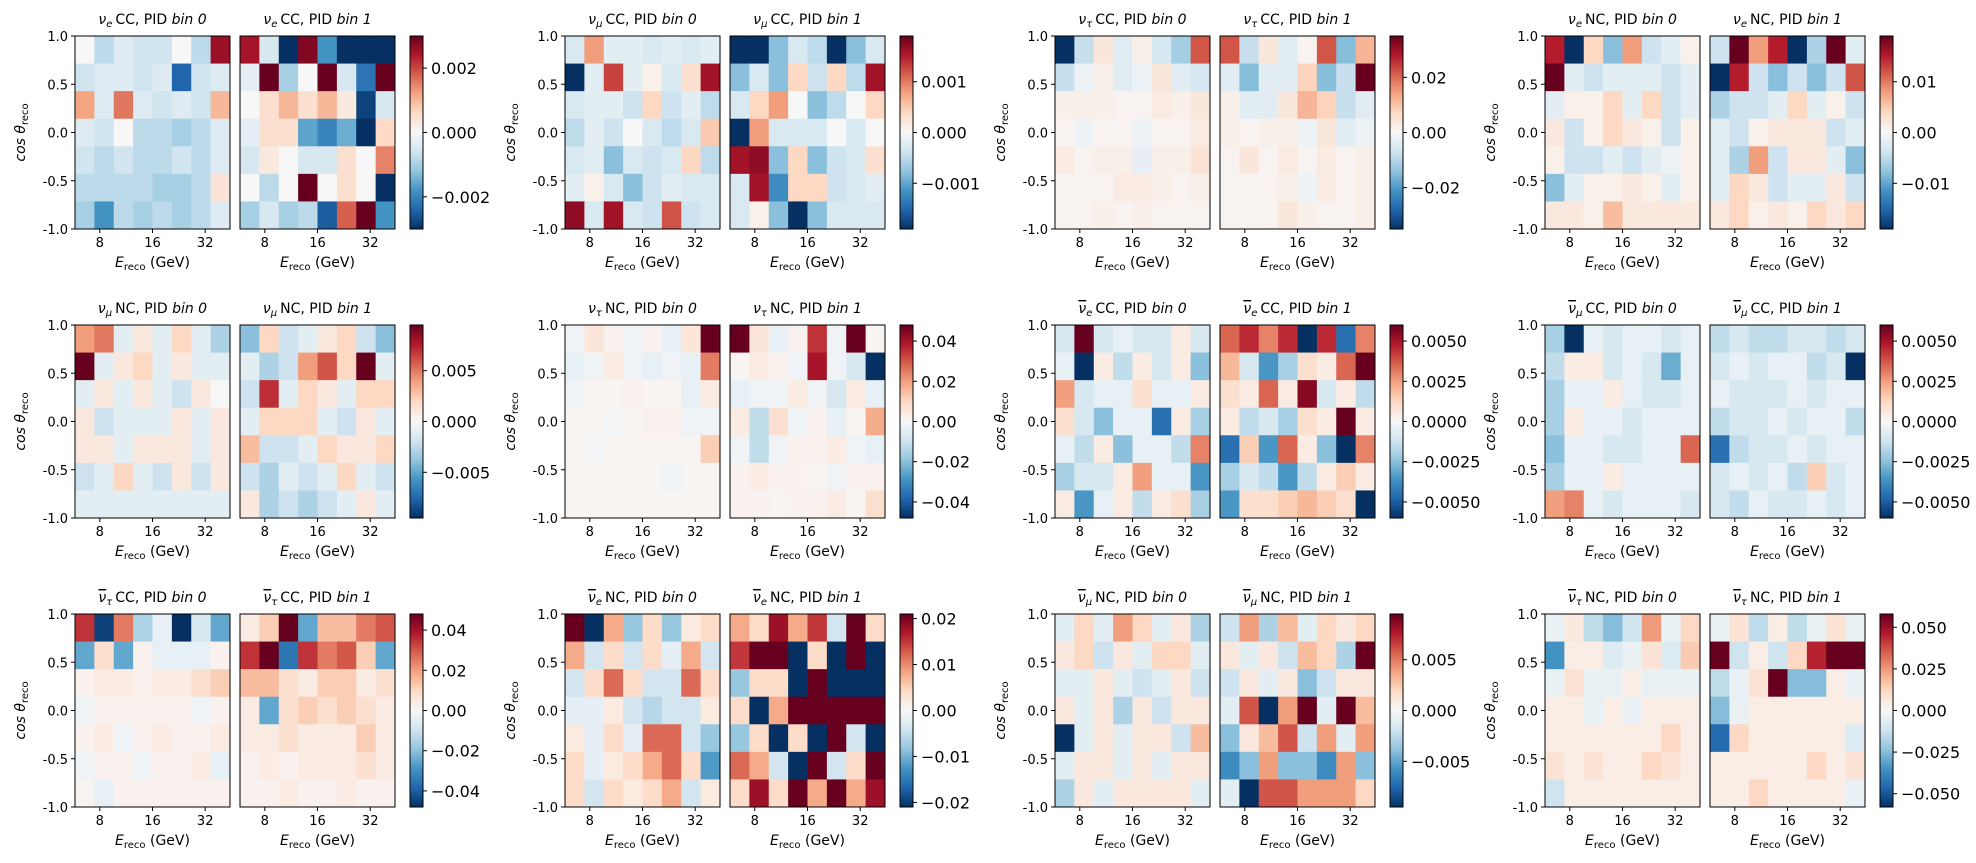 The width and height of the screenshot is (1976, 863). What do you see at coordinates (22, 710) in the screenshot?
I see `y-axis-label: cos θreco` at bounding box center [22, 710].